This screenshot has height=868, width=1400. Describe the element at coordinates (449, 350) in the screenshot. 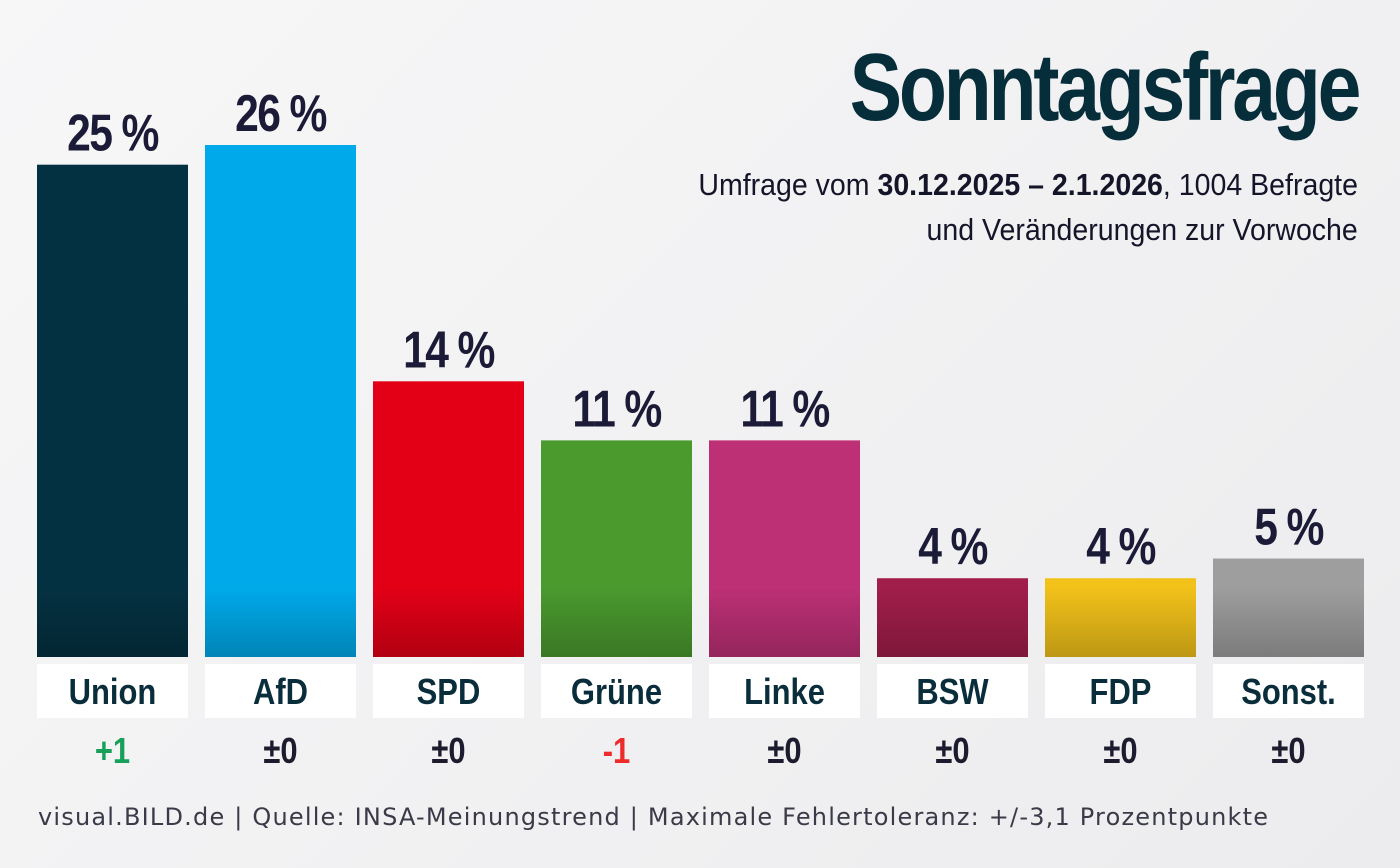

I see `value-label: 14 %` at that location.